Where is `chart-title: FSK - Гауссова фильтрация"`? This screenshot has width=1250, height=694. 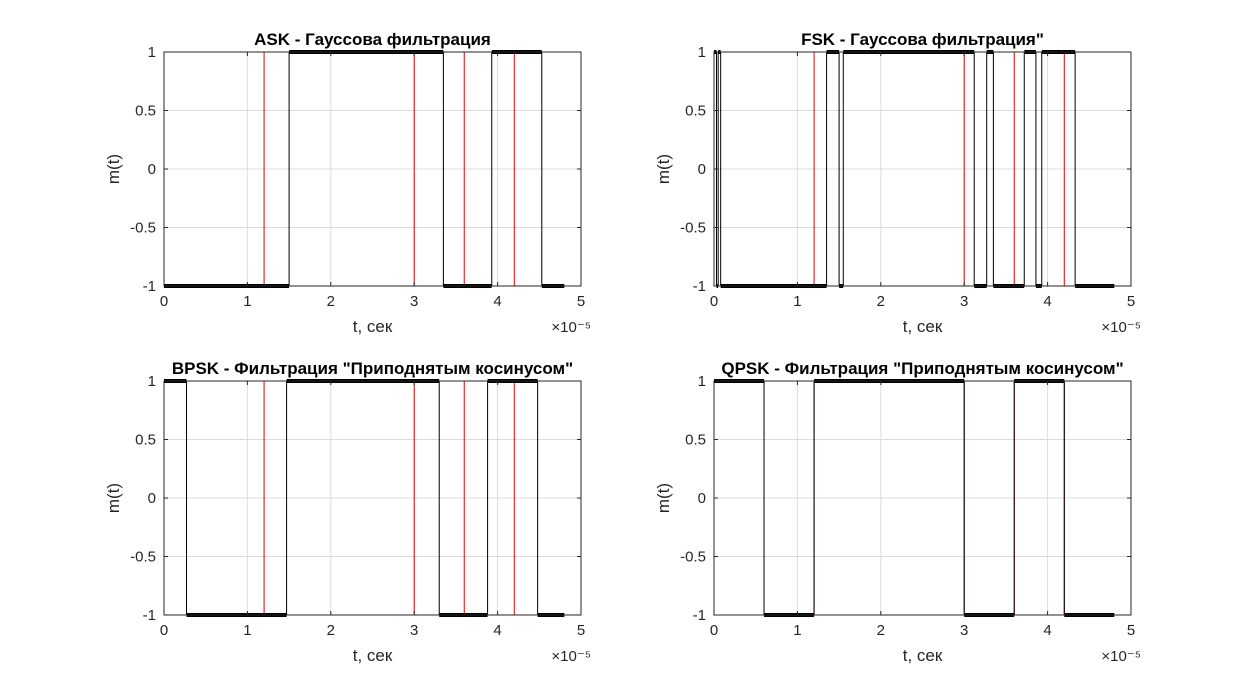
chart-title: FSK - Гауссова фильтрация" is located at coordinates (922, 39).